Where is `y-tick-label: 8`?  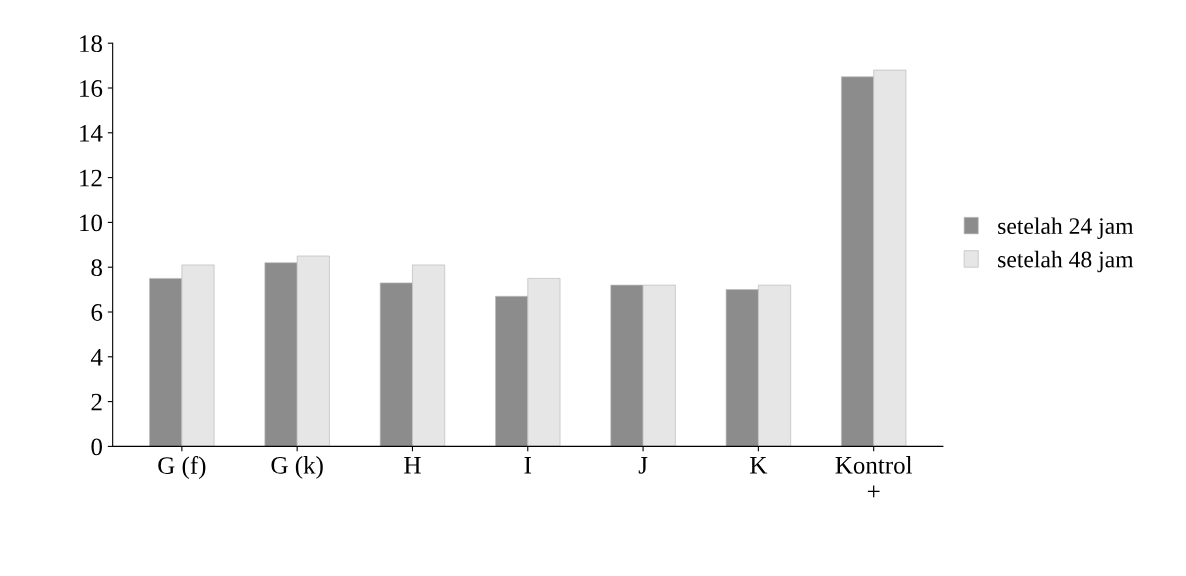
y-tick-label: 8 is located at coordinates (96, 268).